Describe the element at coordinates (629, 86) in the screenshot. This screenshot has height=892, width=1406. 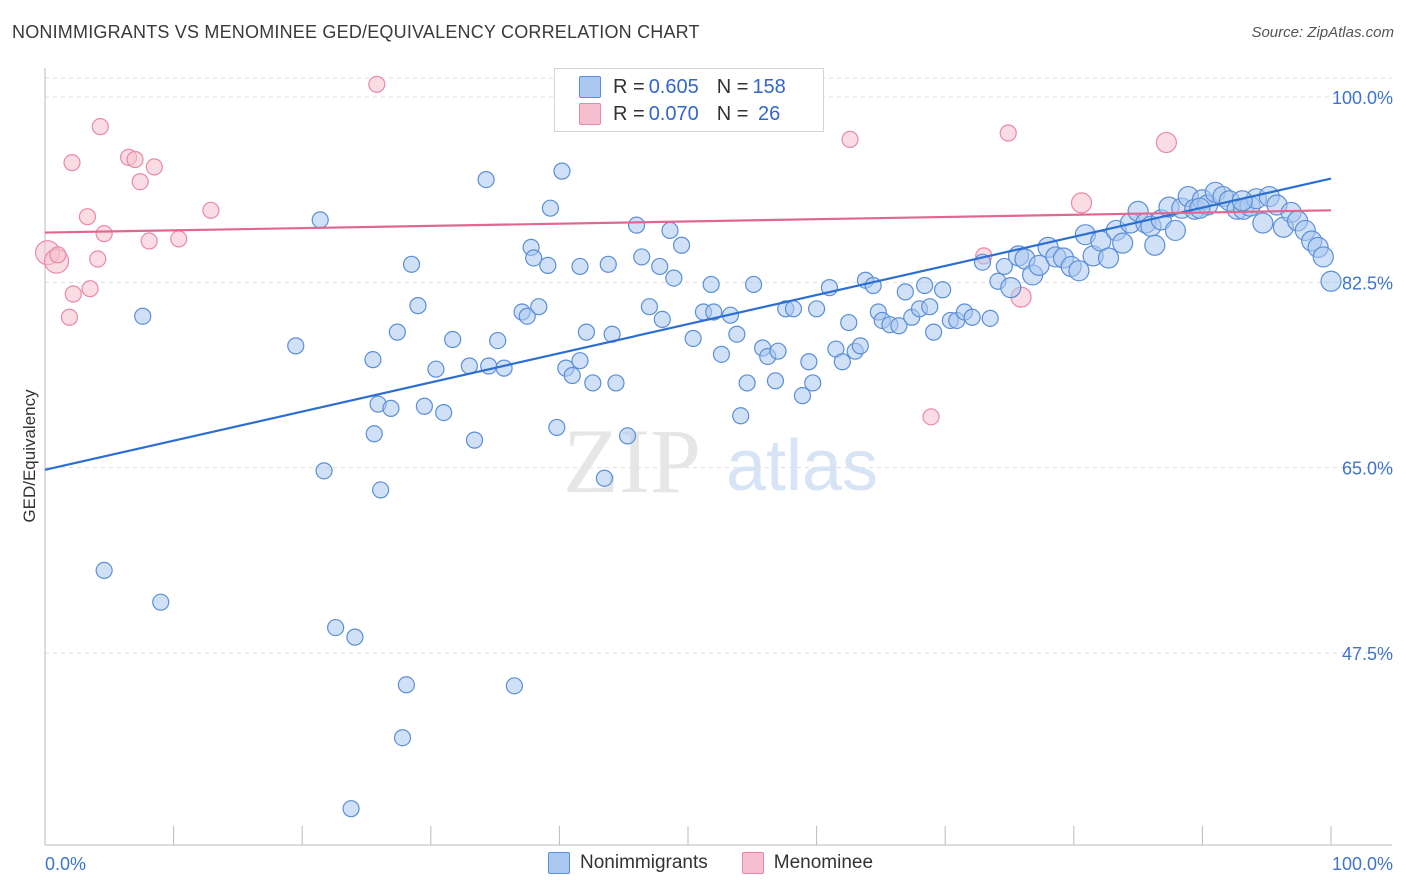
I see `legend-r-label: R =` at that location.